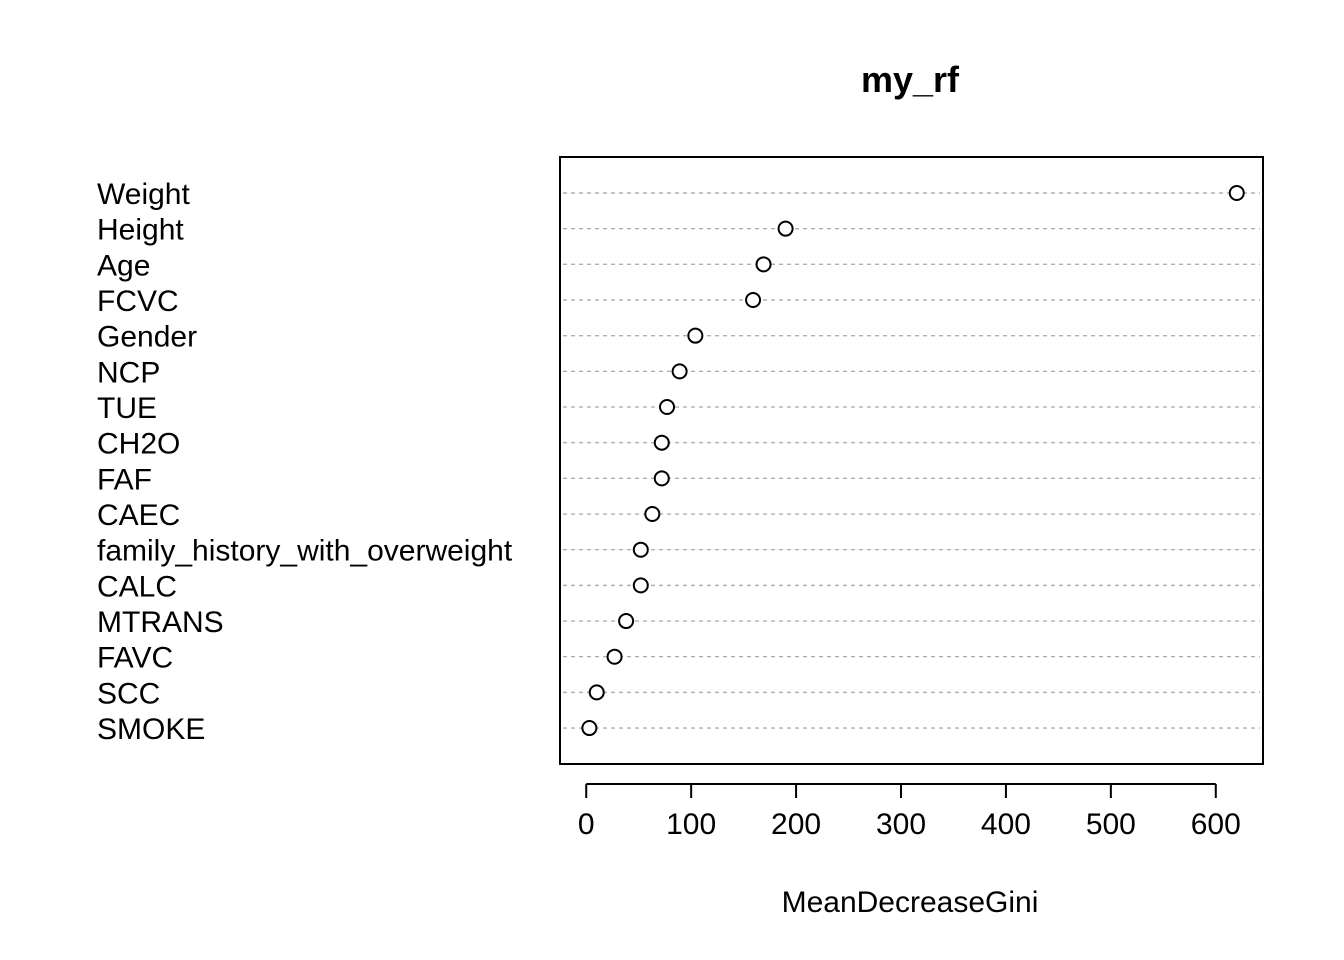  Describe the element at coordinates (135, 658) in the screenshot. I see `variable-label: FAVC` at that location.